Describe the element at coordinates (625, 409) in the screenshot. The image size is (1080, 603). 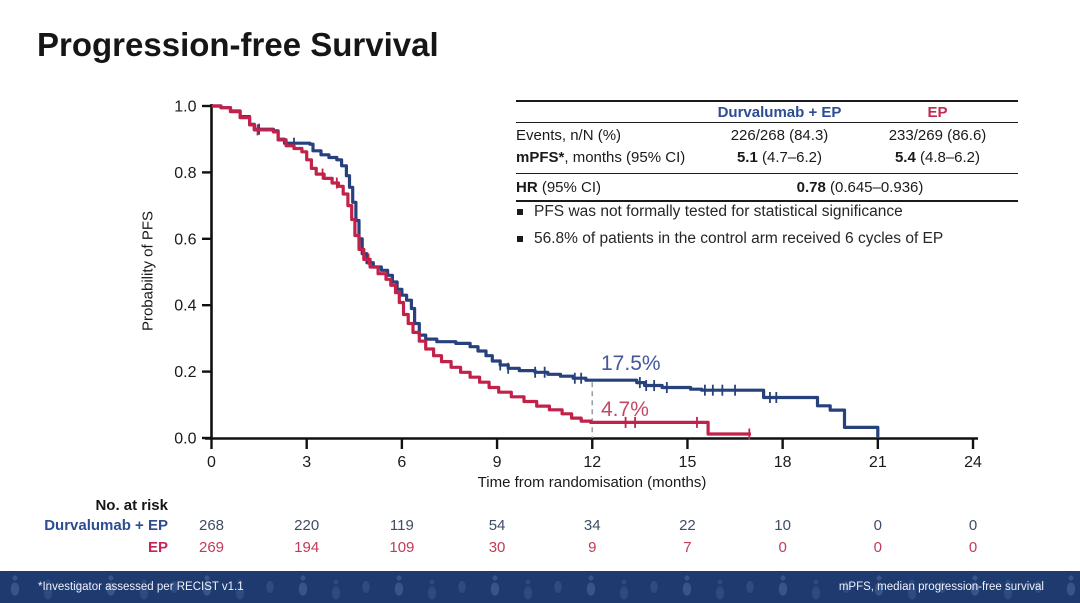
I see `ep-landmark-label: 4.7%` at that location.